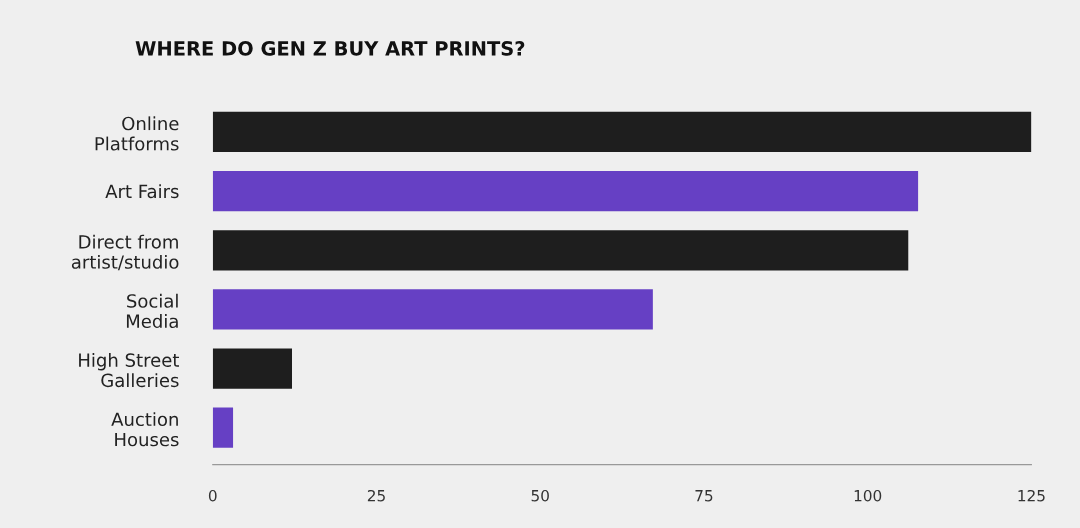  What do you see at coordinates (330, 48) in the screenshot?
I see `chart-title: WHERE DO GEN Z BUY ART PRINTS?` at bounding box center [330, 48].